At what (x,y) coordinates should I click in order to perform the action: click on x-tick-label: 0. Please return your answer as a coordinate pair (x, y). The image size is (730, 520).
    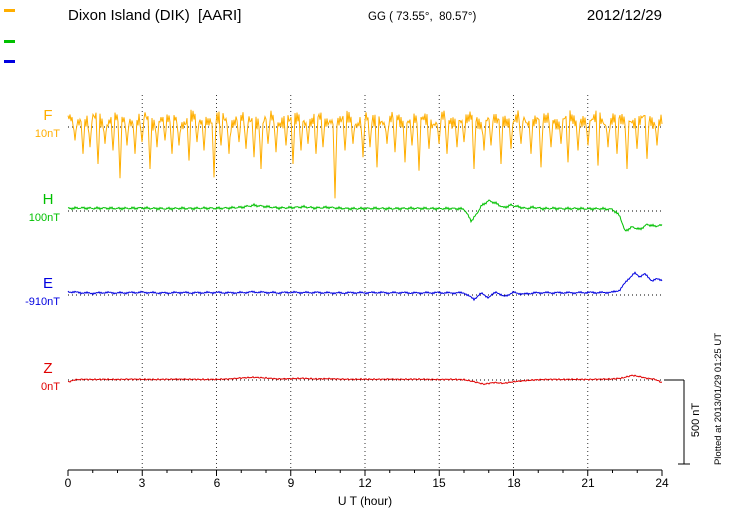
    Looking at the image, I should click on (68, 483).